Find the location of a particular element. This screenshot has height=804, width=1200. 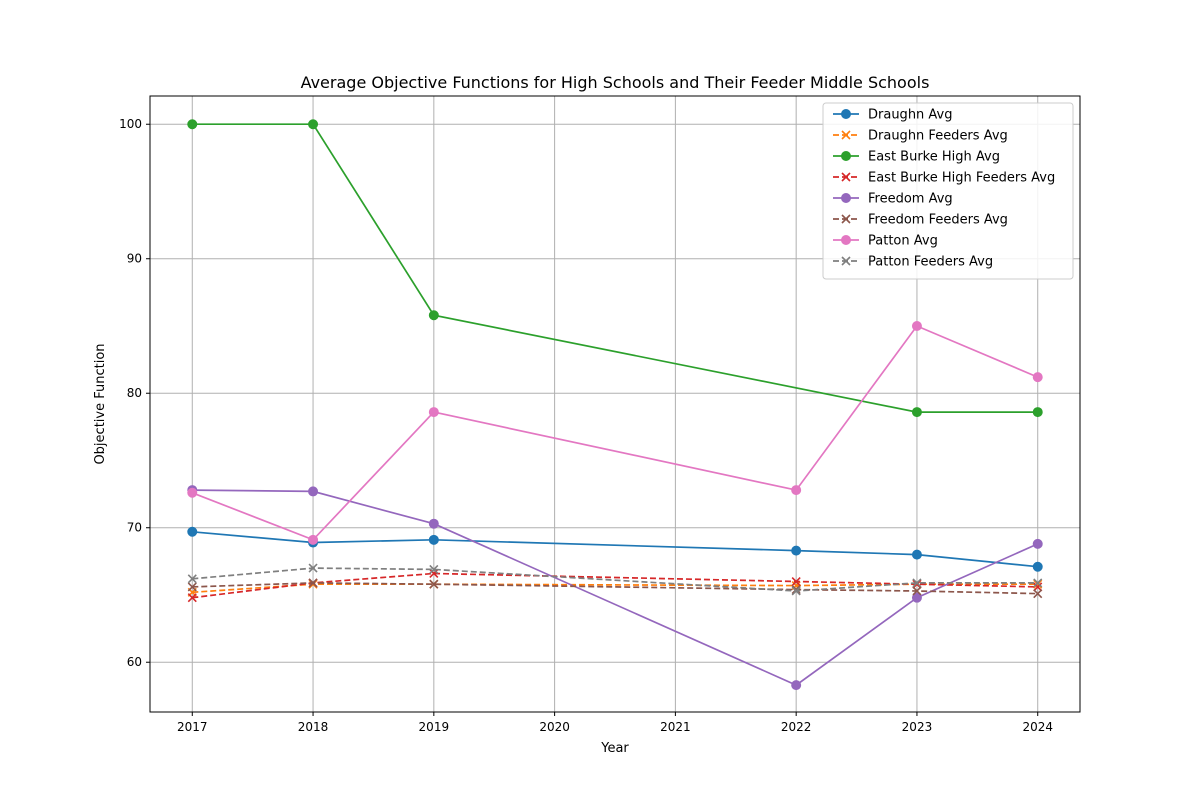

legend-entry: Draughn Feeders Avg is located at coordinates (920, 136).